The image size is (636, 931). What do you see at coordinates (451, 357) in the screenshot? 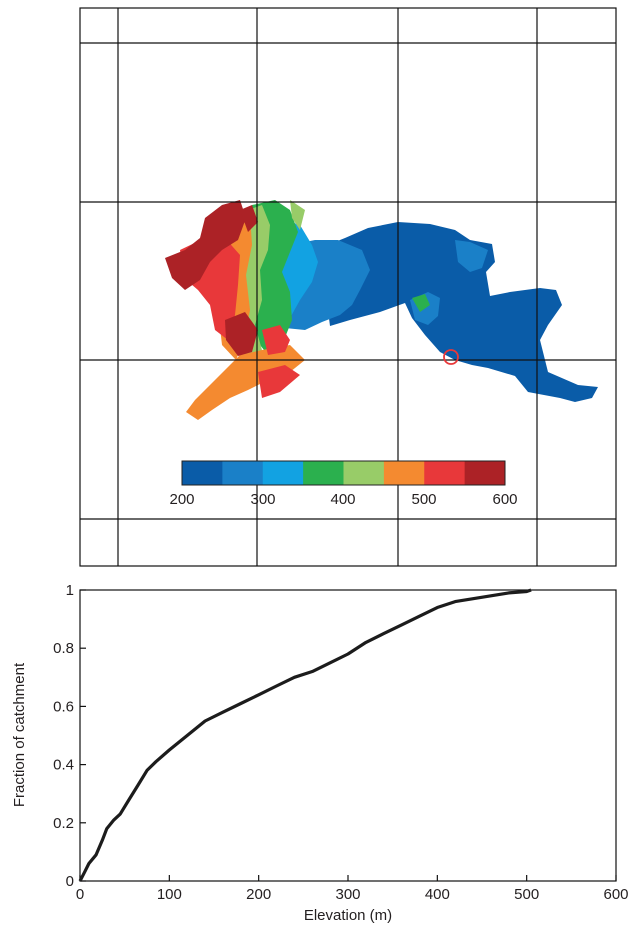
I see `outlet-marker` at bounding box center [451, 357].